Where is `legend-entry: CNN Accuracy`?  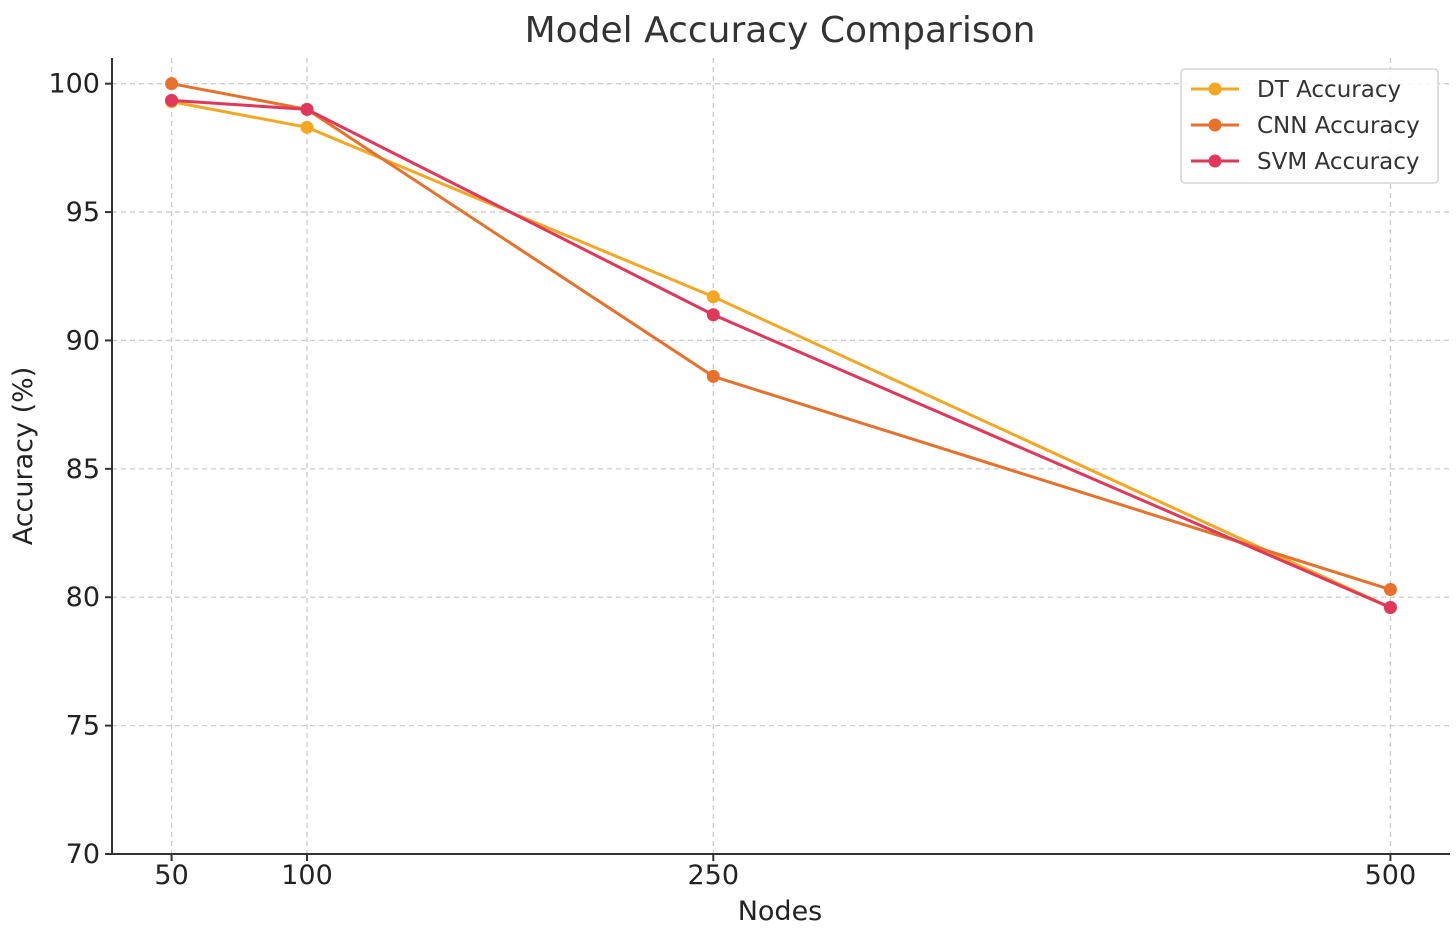
legend-entry: CNN Accuracy is located at coordinates (1305, 126).